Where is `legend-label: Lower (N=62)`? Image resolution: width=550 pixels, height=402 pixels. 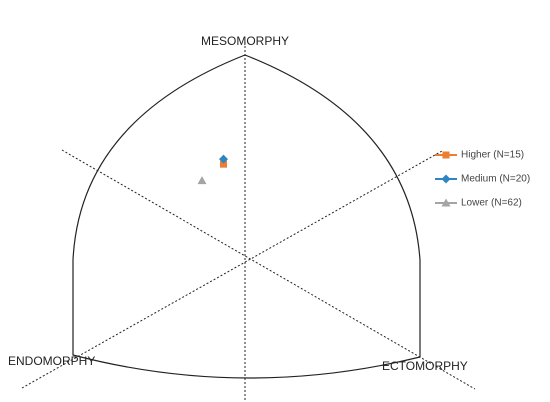
legend-label: Lower (N=62) is located at coordinates (491, 203).